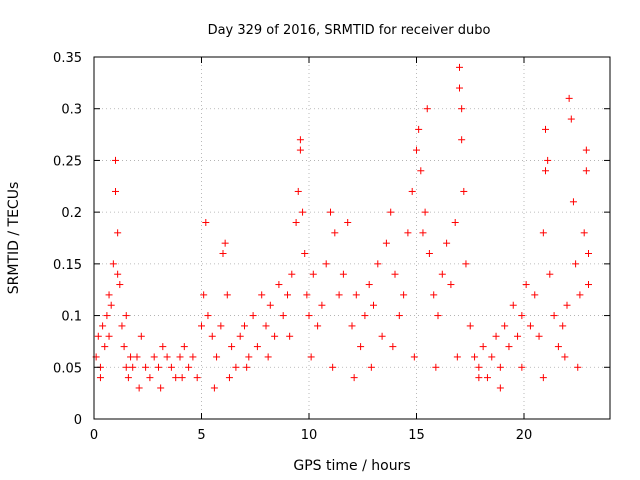 This screenshot has height=480, width=640. Describe the element at coordinates (67, 265) in the screenshot. I see `y-tick-label: 0.15` at that location.